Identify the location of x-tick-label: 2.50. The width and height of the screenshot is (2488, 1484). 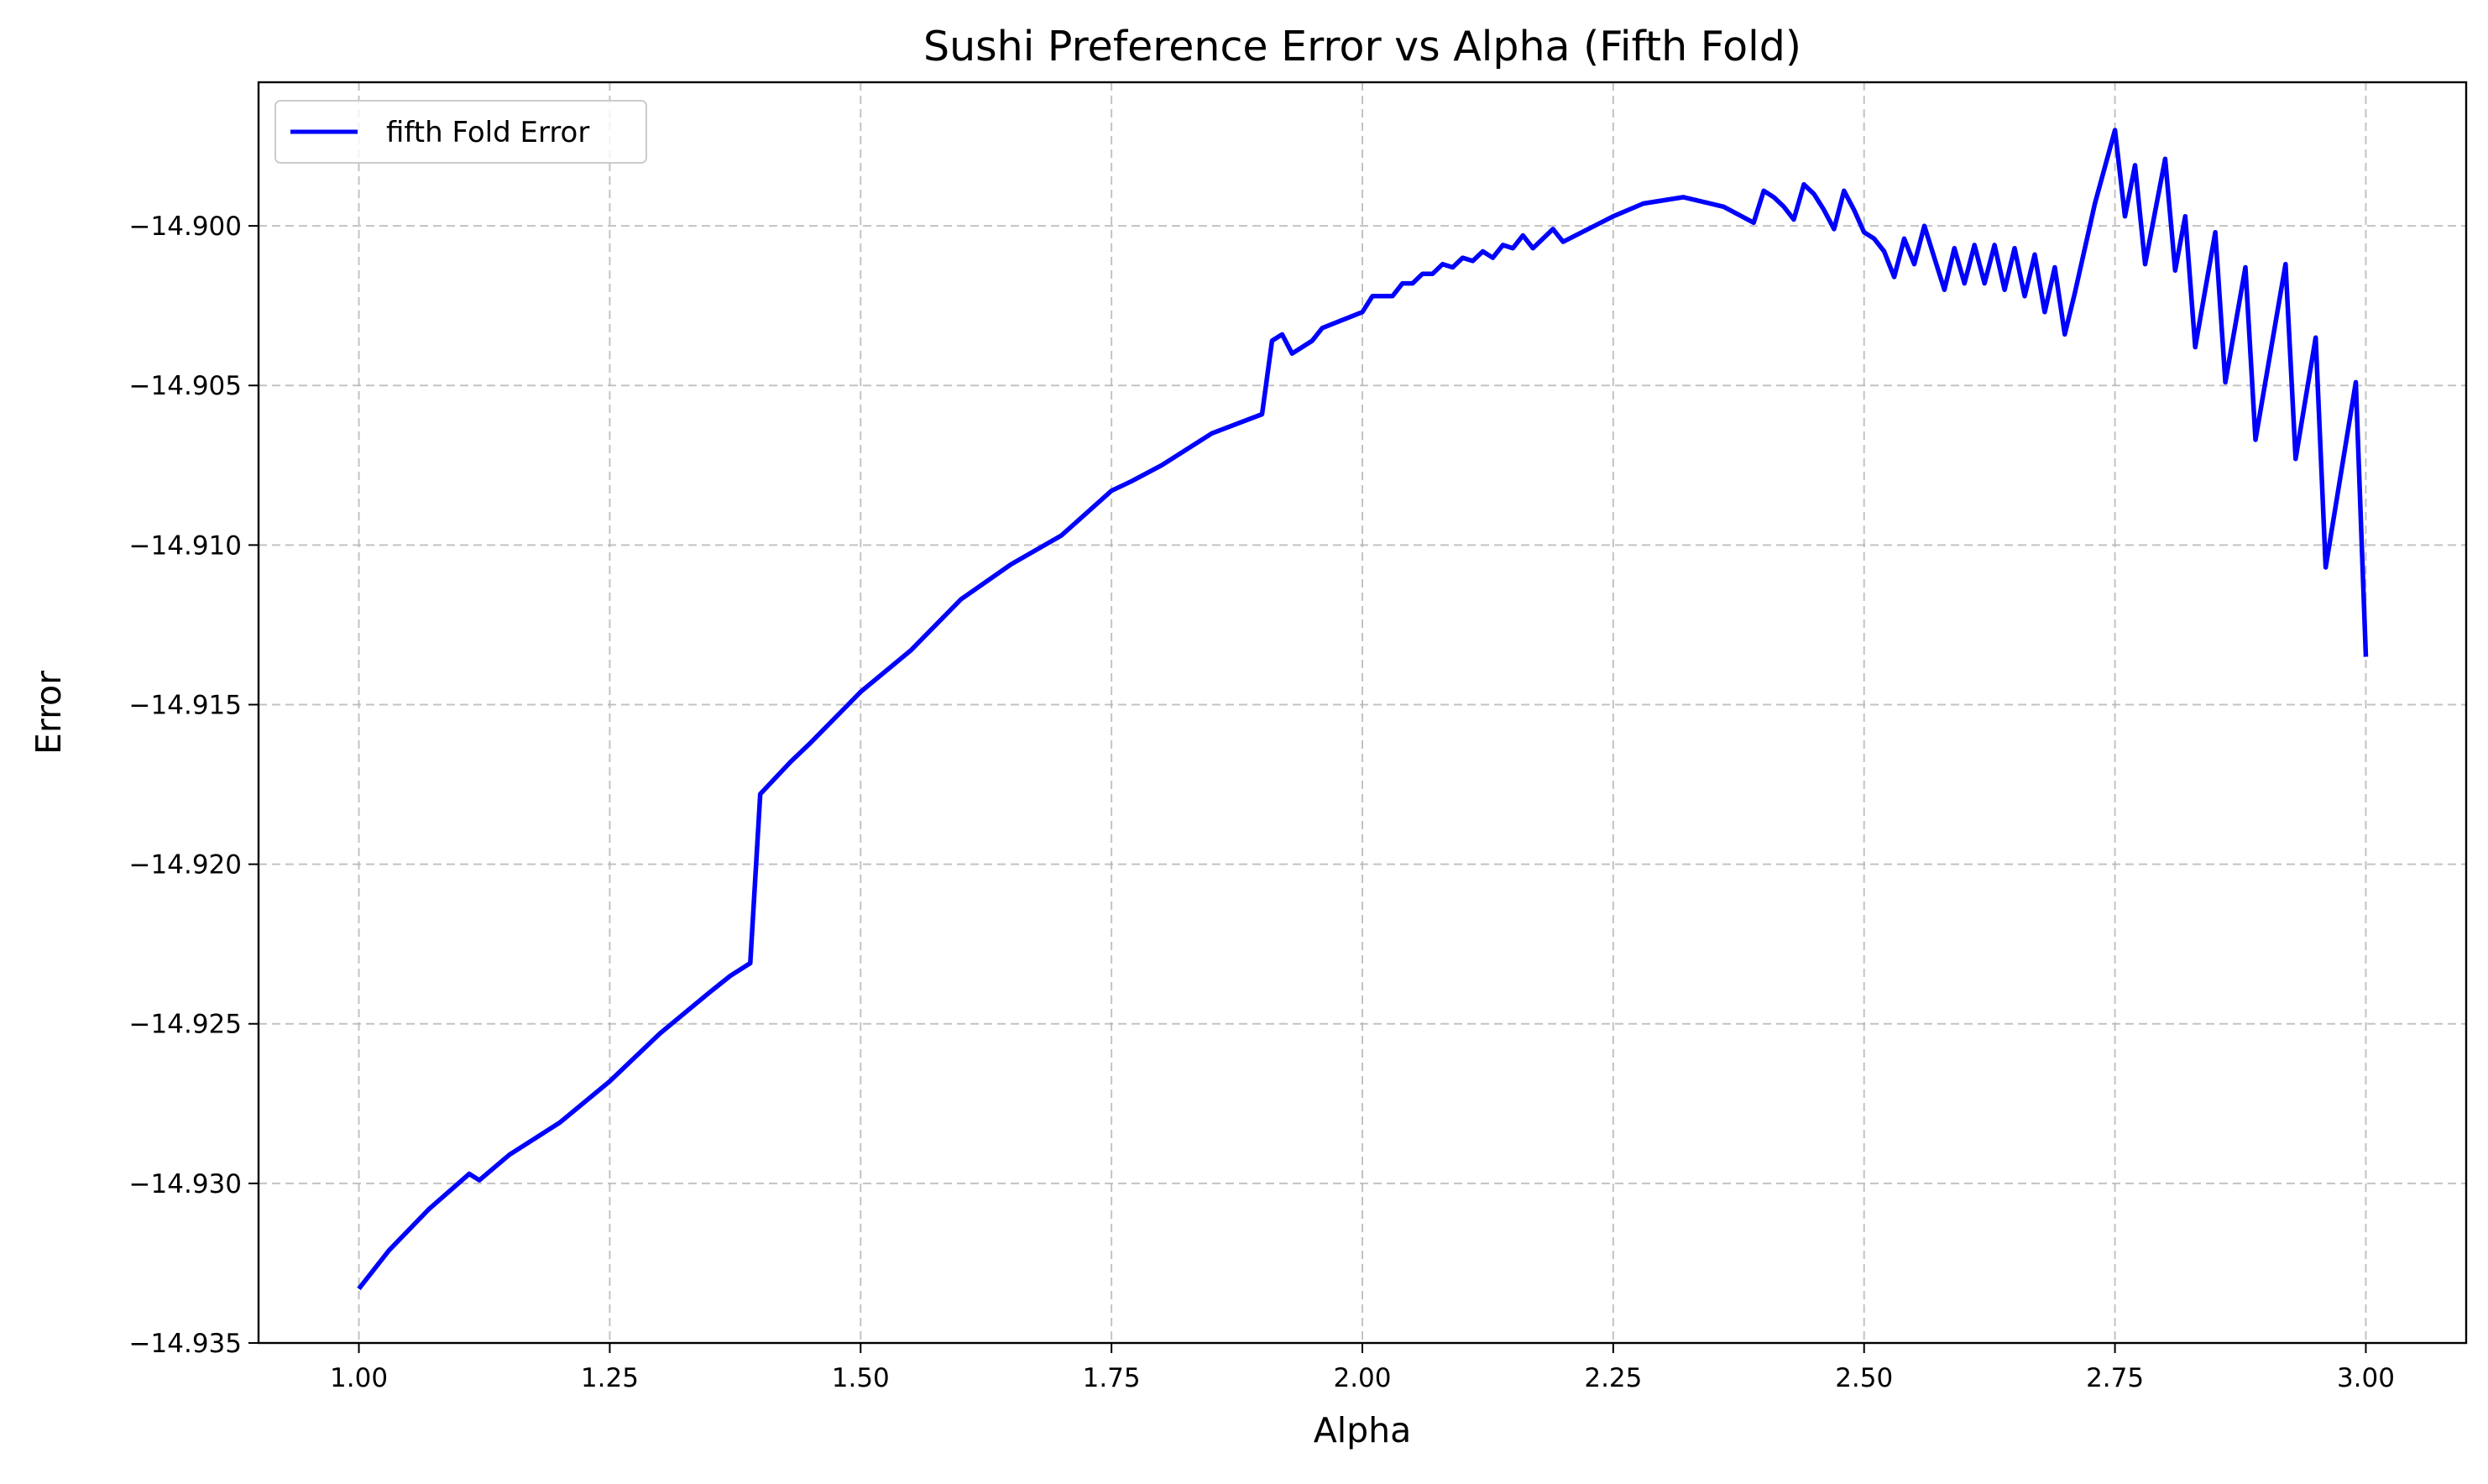
(1864, 1378).